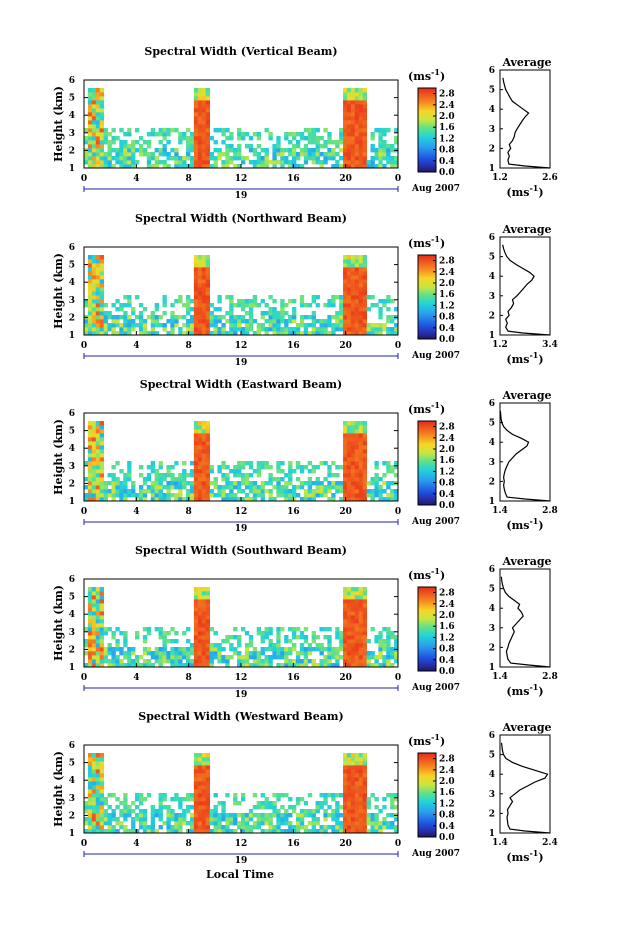 Image resolution: width=617 pixels, height=929 pixels. Describe the element at coordinates (398, 844) in the screenshot. I see `x-tick-label: 0` at that location.